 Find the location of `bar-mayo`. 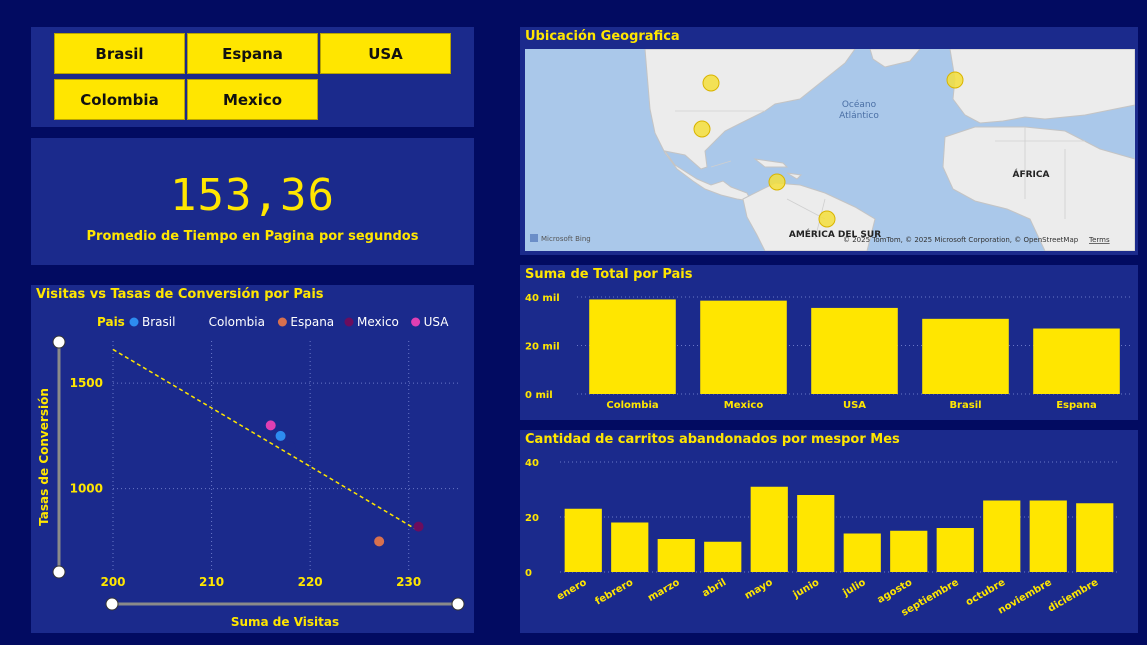

bar-mayo is located at coordinates (769, 529).